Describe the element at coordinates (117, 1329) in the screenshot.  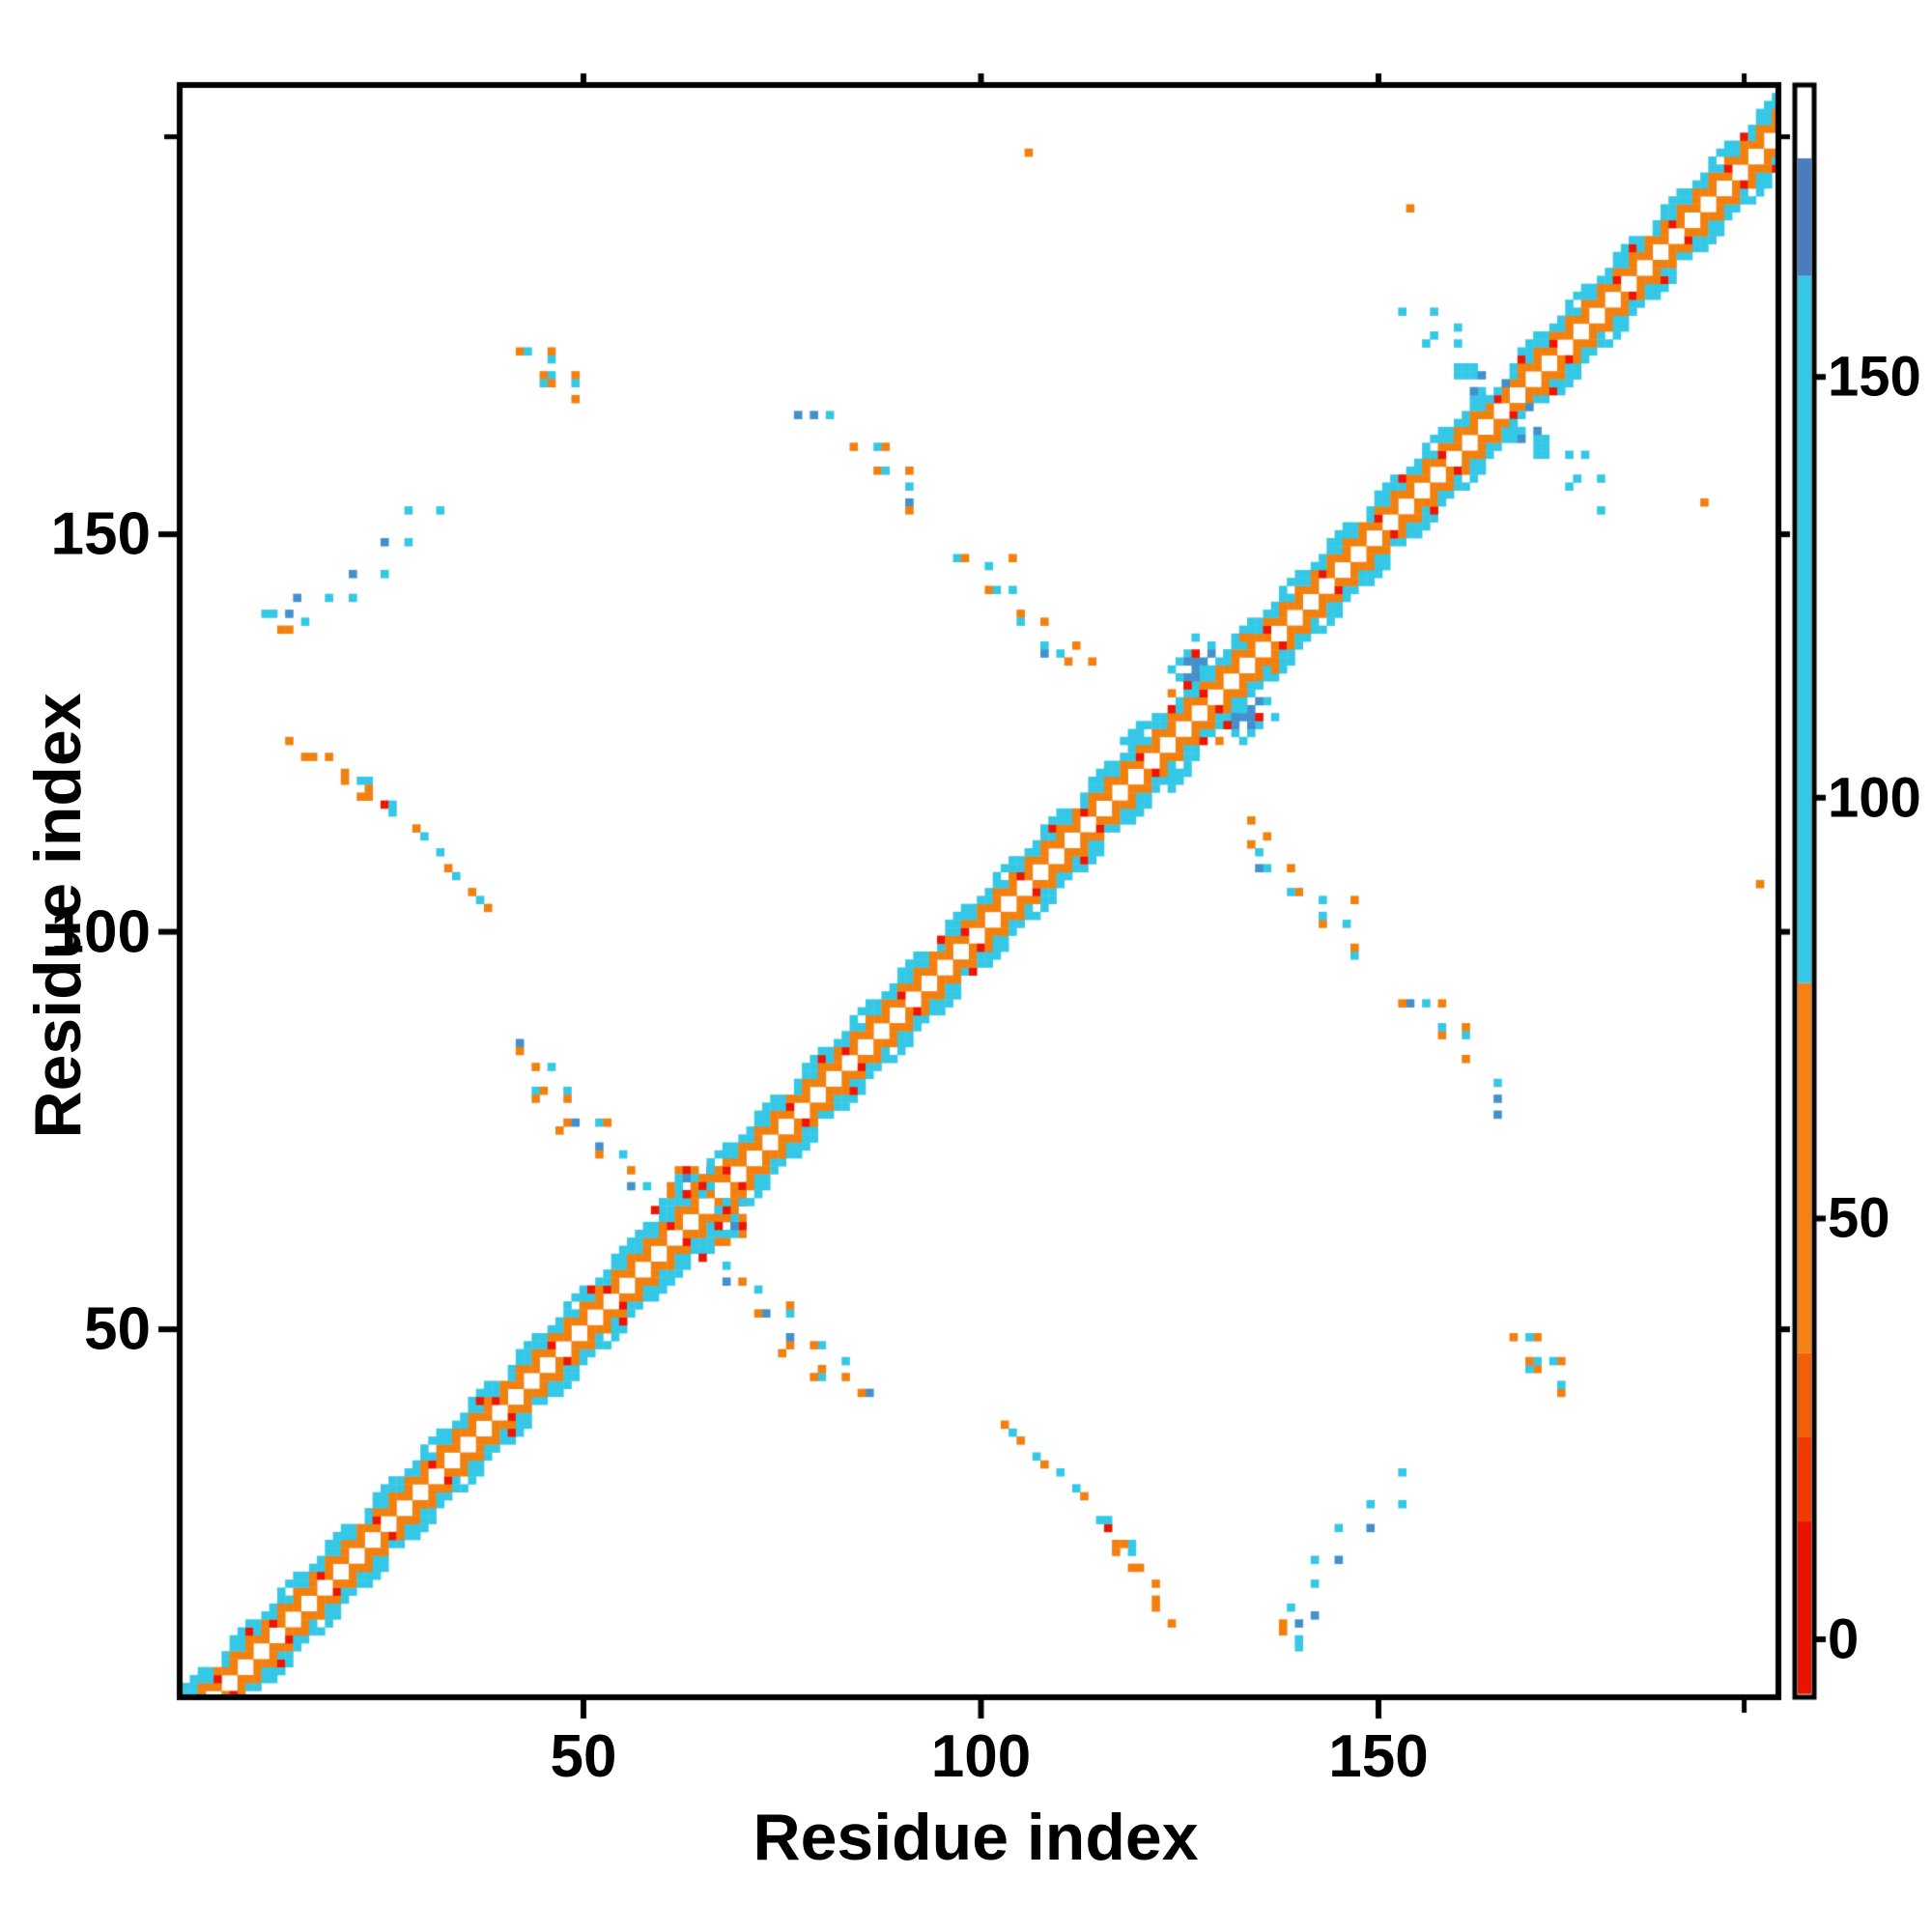
I see `y-tick-label: 50` at that location.